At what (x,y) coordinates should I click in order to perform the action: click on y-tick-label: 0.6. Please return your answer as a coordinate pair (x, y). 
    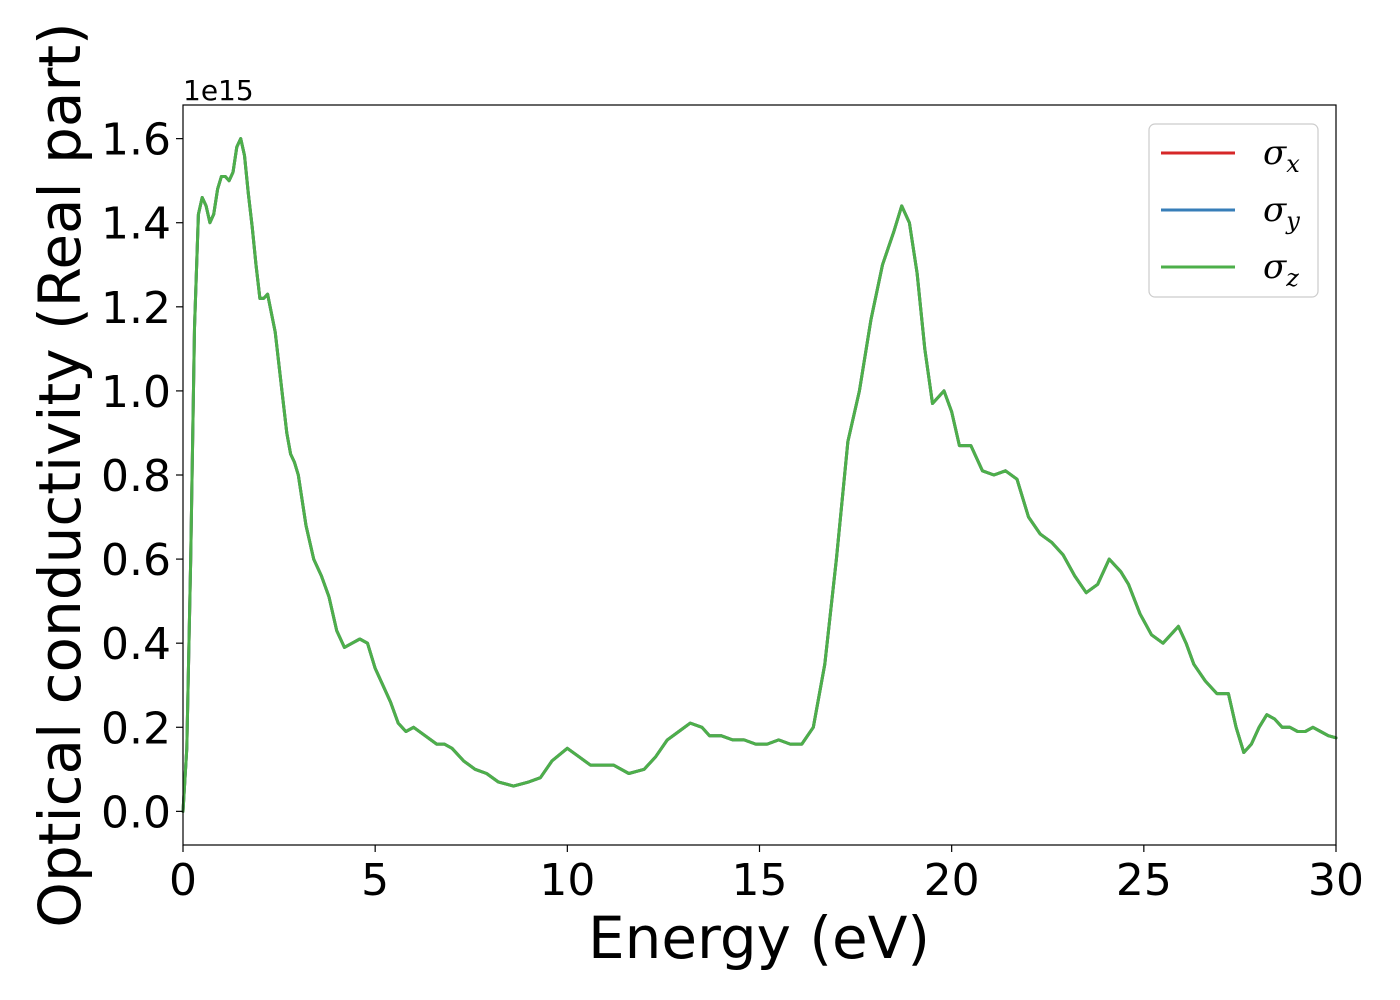
    Looking at the image, I should click on (136, 560).